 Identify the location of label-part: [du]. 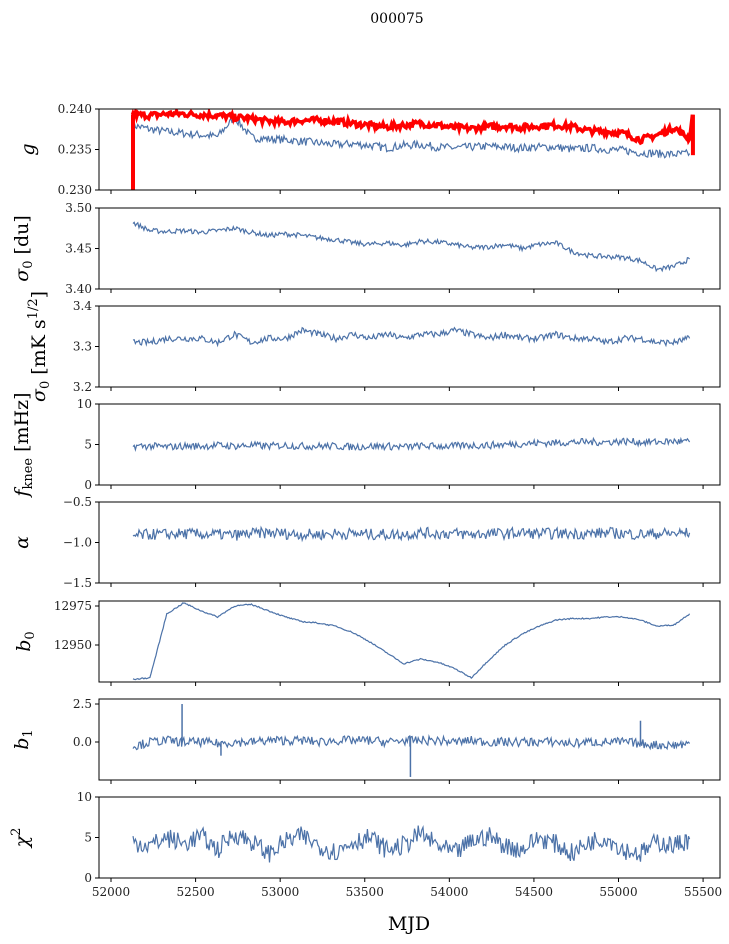
(22, 237).